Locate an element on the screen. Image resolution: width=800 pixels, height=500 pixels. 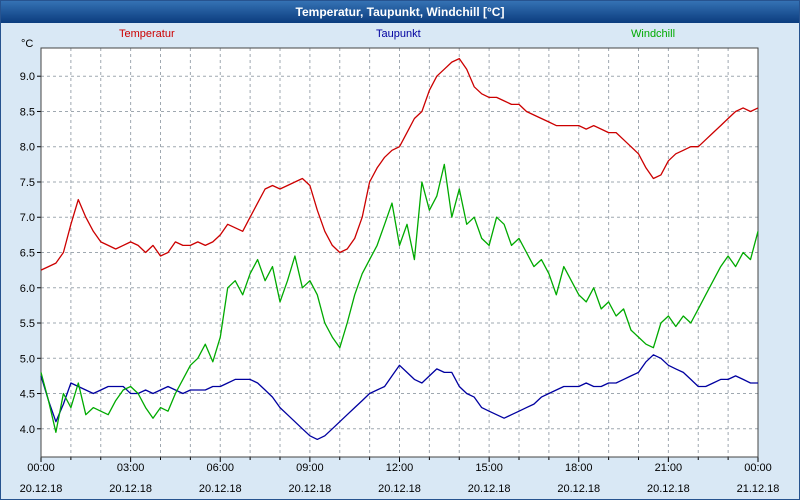
y-tick-label: 7.0 is located at coordinates (27, 218).